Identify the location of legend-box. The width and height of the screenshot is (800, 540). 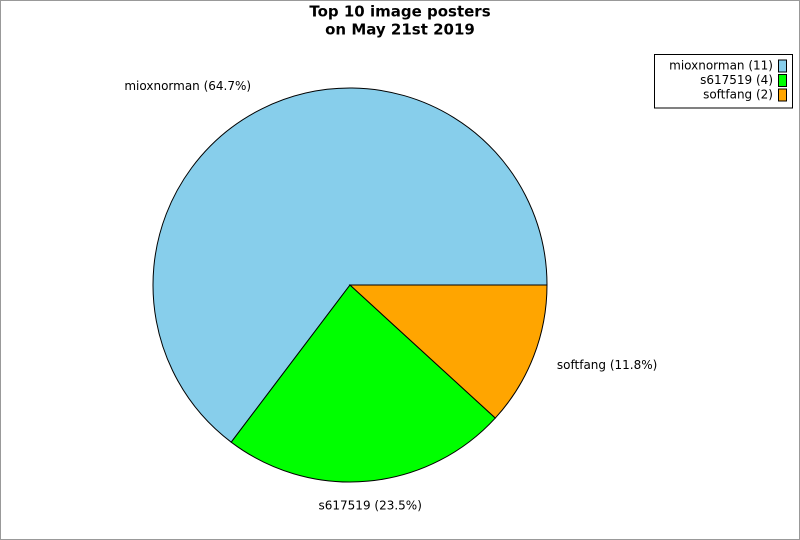
(723, 81).